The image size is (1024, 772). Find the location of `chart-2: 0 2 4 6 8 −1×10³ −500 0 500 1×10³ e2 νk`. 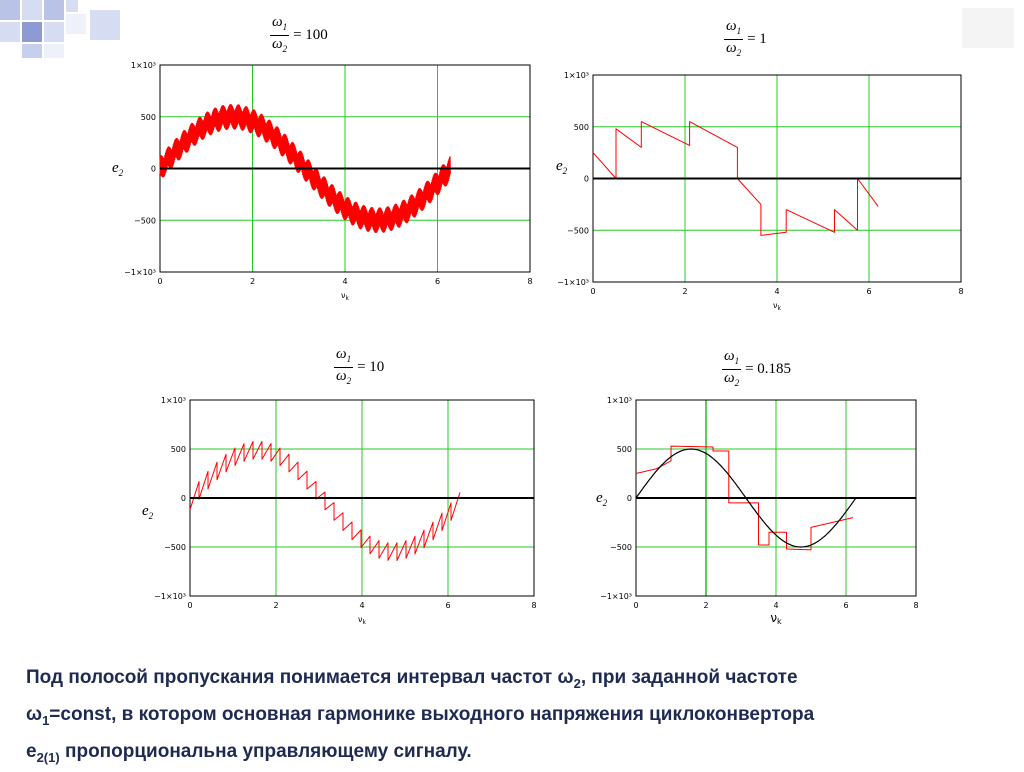

chart-2: 0 2 4 6 8 −1×10³ −500 0 500 1×10³ e2 νk is located at coordinates (760, 191).